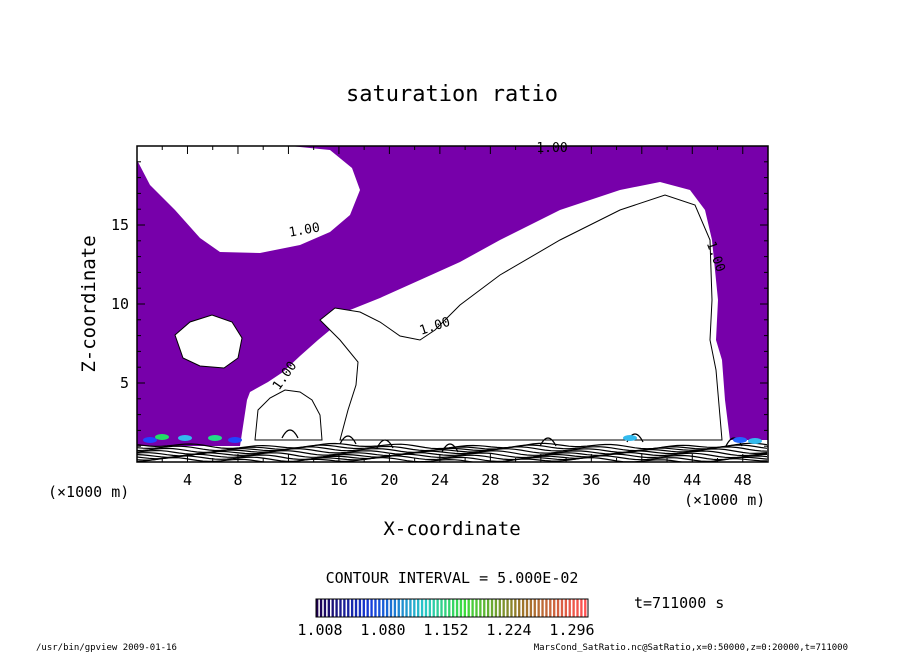 The width and height of the screenshot is (904, 658). Describe the element at coordinates (591, 480) in the screenshot. I see `x-tick-label: 36` at that location.